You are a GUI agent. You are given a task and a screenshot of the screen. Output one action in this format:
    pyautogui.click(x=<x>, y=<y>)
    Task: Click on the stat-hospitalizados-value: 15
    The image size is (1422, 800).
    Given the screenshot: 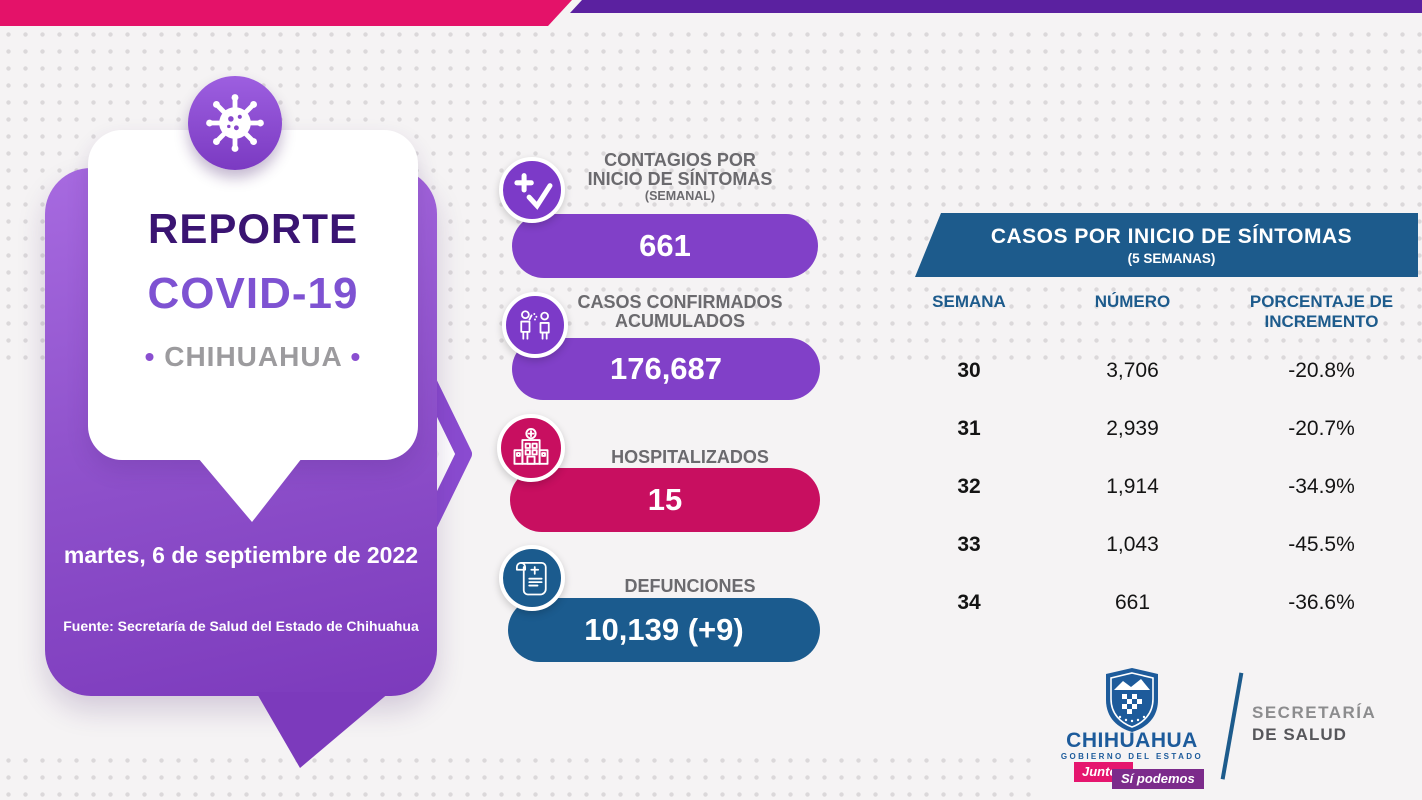 What is the action you would take?
    pyautogui.click(x=665, y=499)
    